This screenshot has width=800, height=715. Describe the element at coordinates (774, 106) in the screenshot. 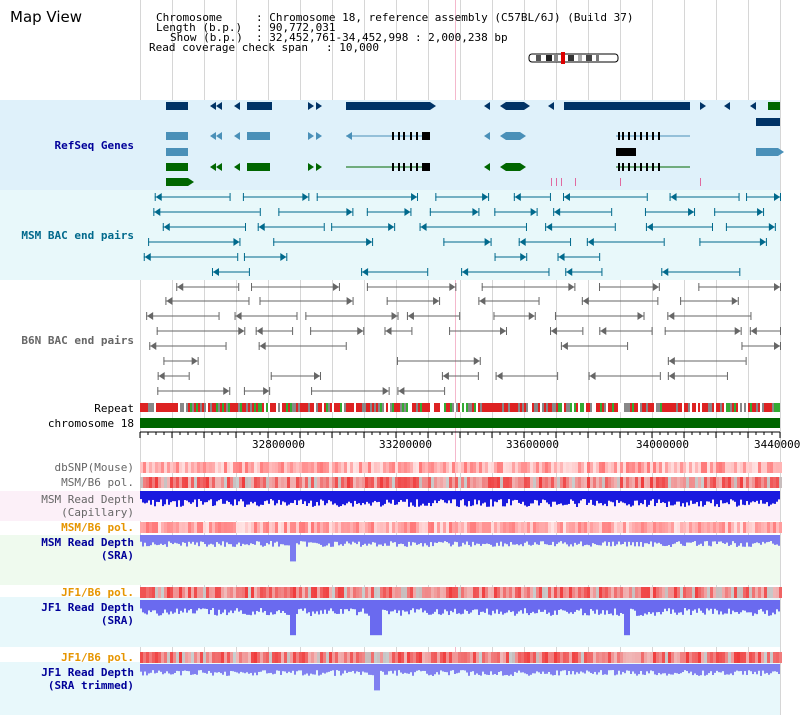

I see `gene-block` at that location.